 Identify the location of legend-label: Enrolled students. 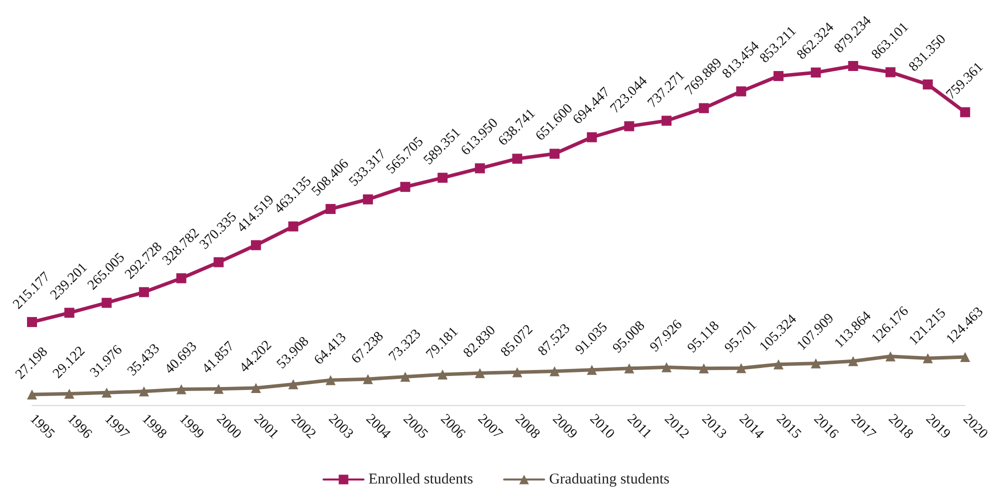
(421, 480).